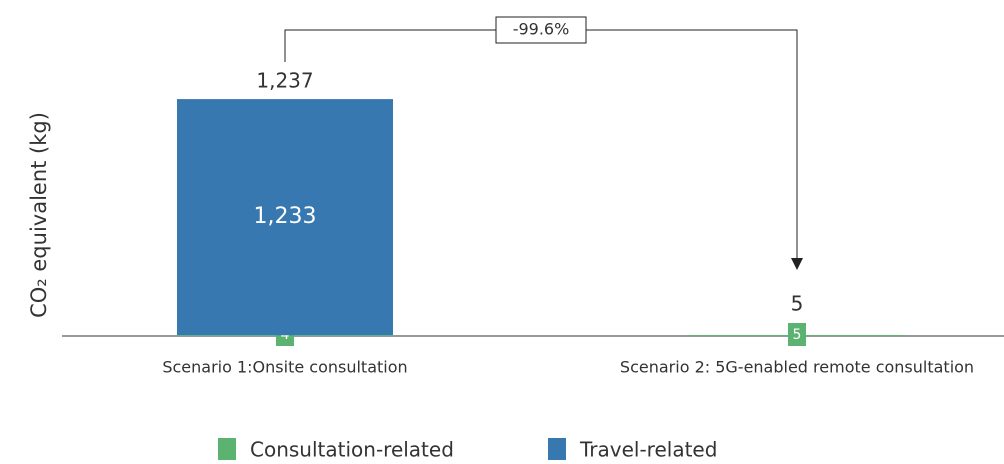 This screenshot has height=464, width=1004. What do you see at coordinates (284, 81) in the screenshot?
I see `total-label: 1,237` at bounding box center [284, 81].